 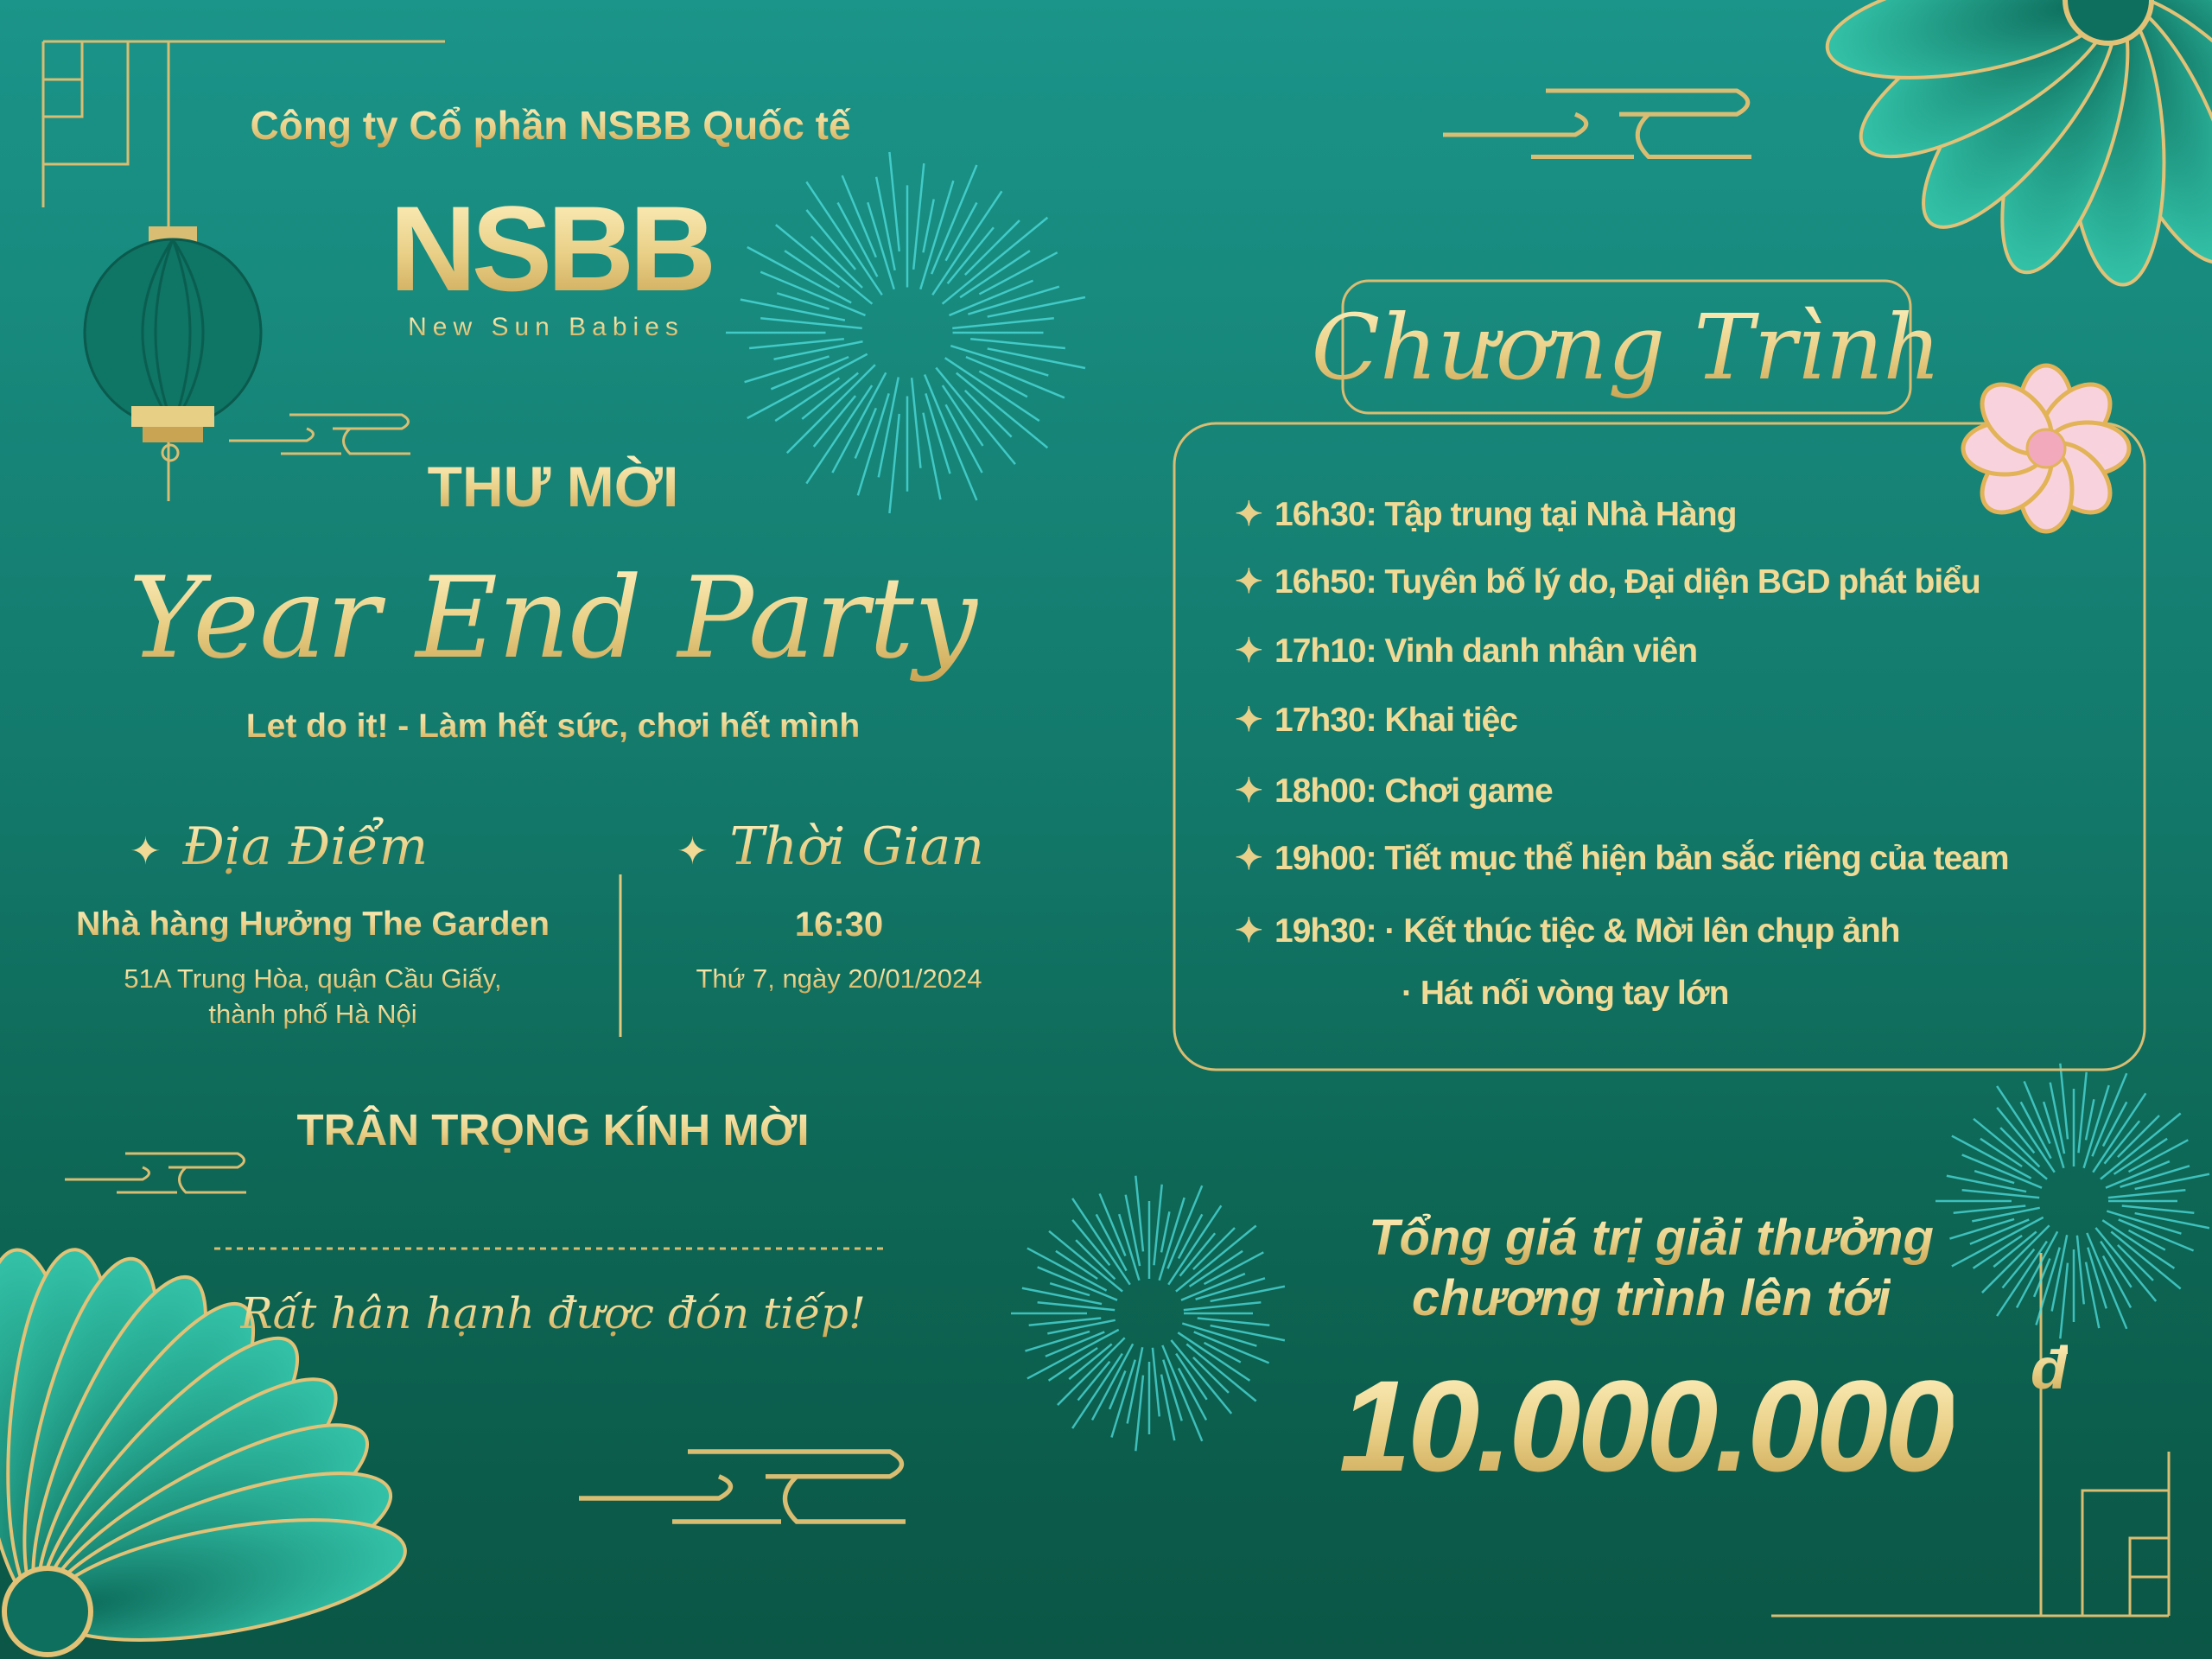 I want to click on company-name: Công ty Cổ phần NSBB Quốc tế, so click(x=550, y=125).